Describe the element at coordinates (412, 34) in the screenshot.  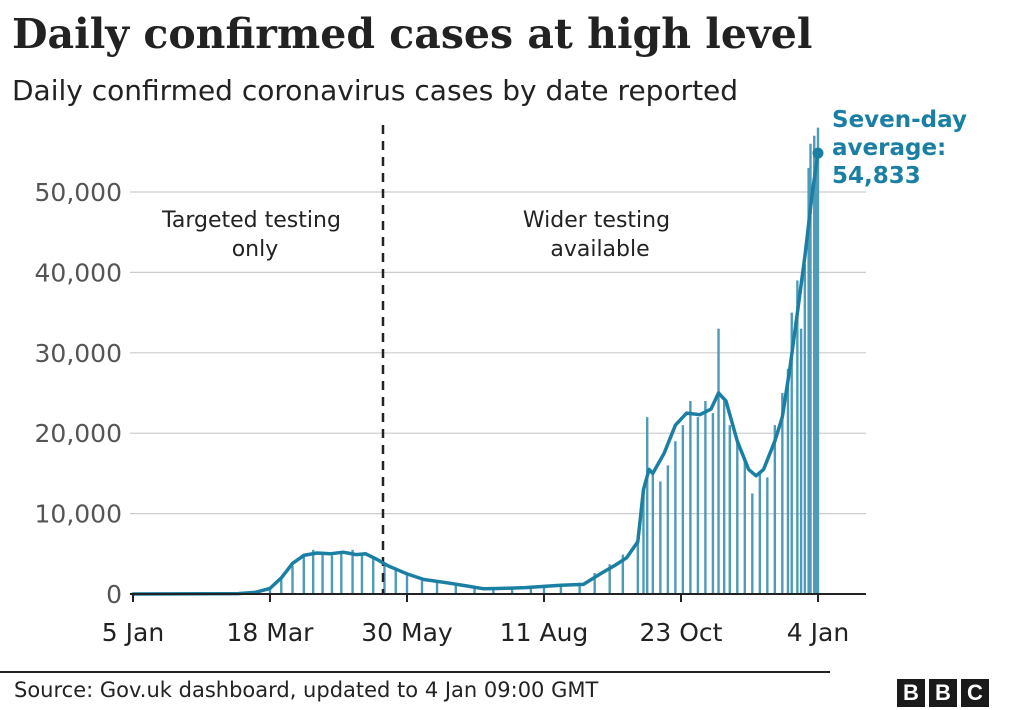
I see `chart-title: Daily confirmed cases at high level` at that location.